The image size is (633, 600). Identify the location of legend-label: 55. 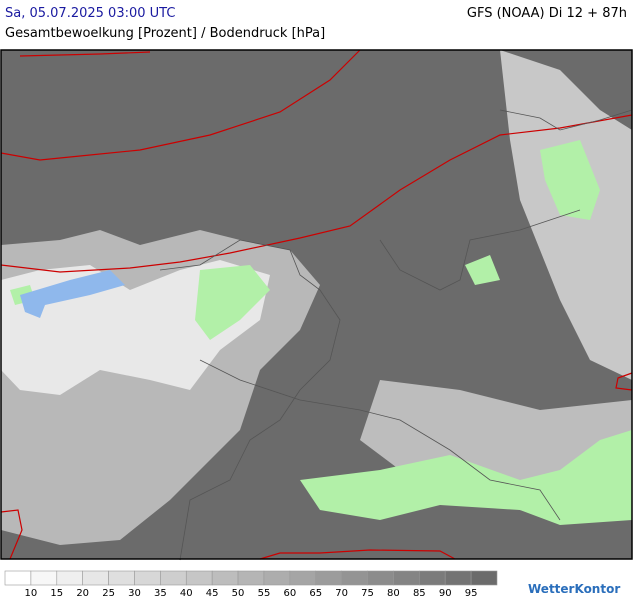
(264, 593).